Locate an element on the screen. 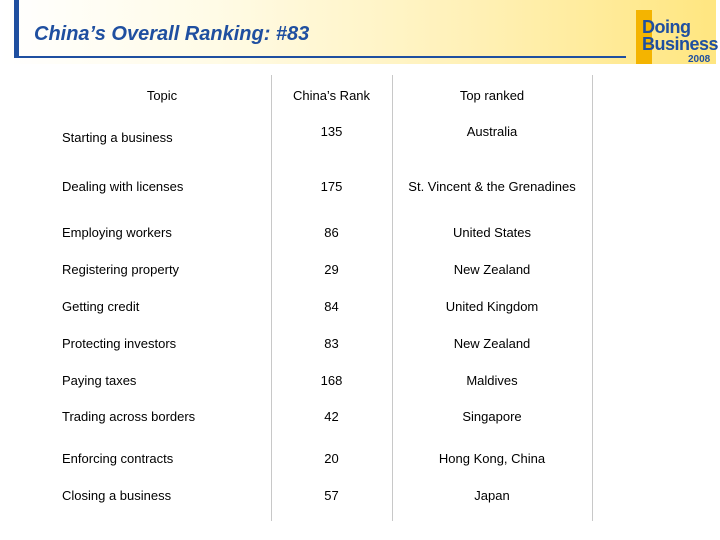 Image resolution: width=720 pixels, height=540 pixels. header-accent is located at coordinates (16, 28).